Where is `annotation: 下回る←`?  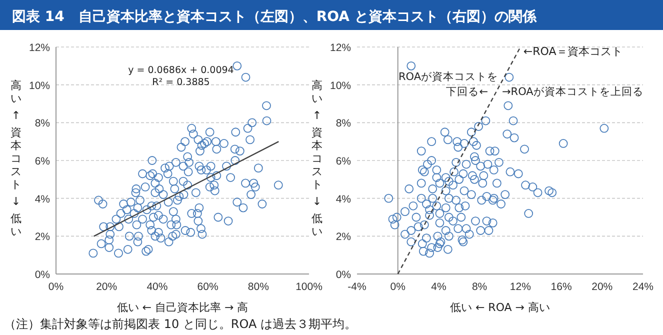 annotation: 下回る← is located at coordinates (467, 92).